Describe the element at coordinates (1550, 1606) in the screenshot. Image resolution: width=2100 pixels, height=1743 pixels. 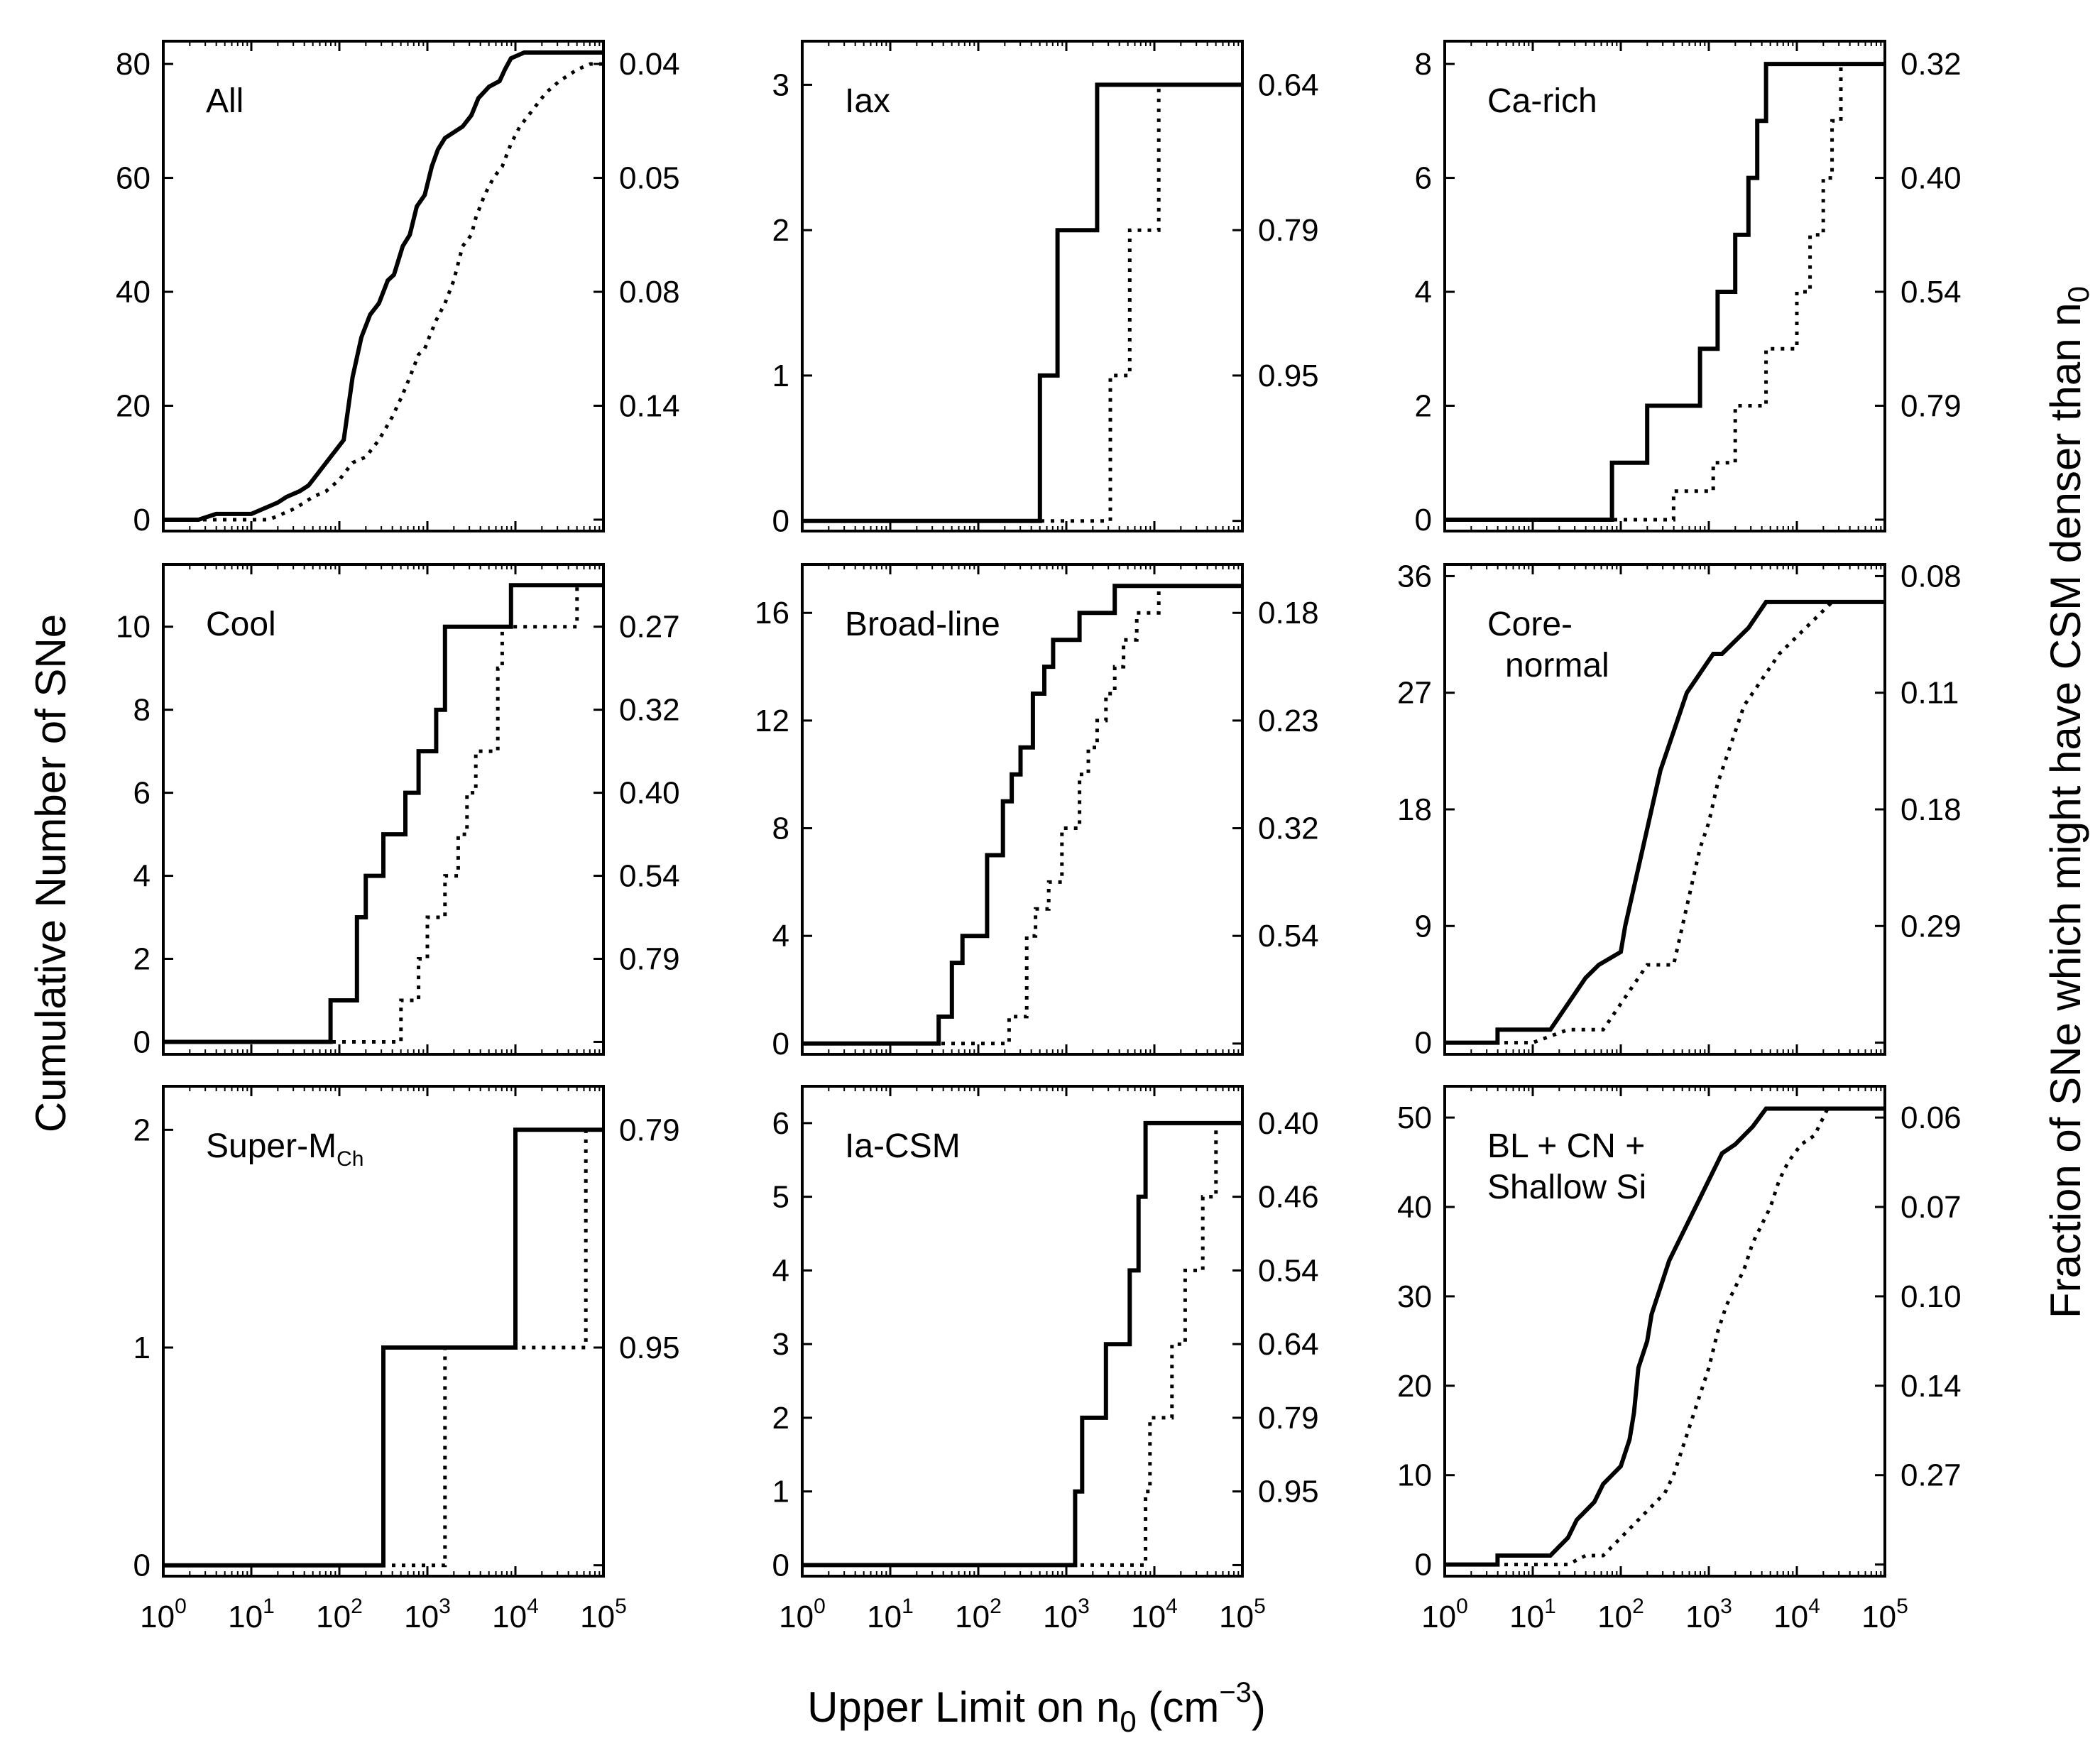
I see `x-tick-exp: 1` at that location.